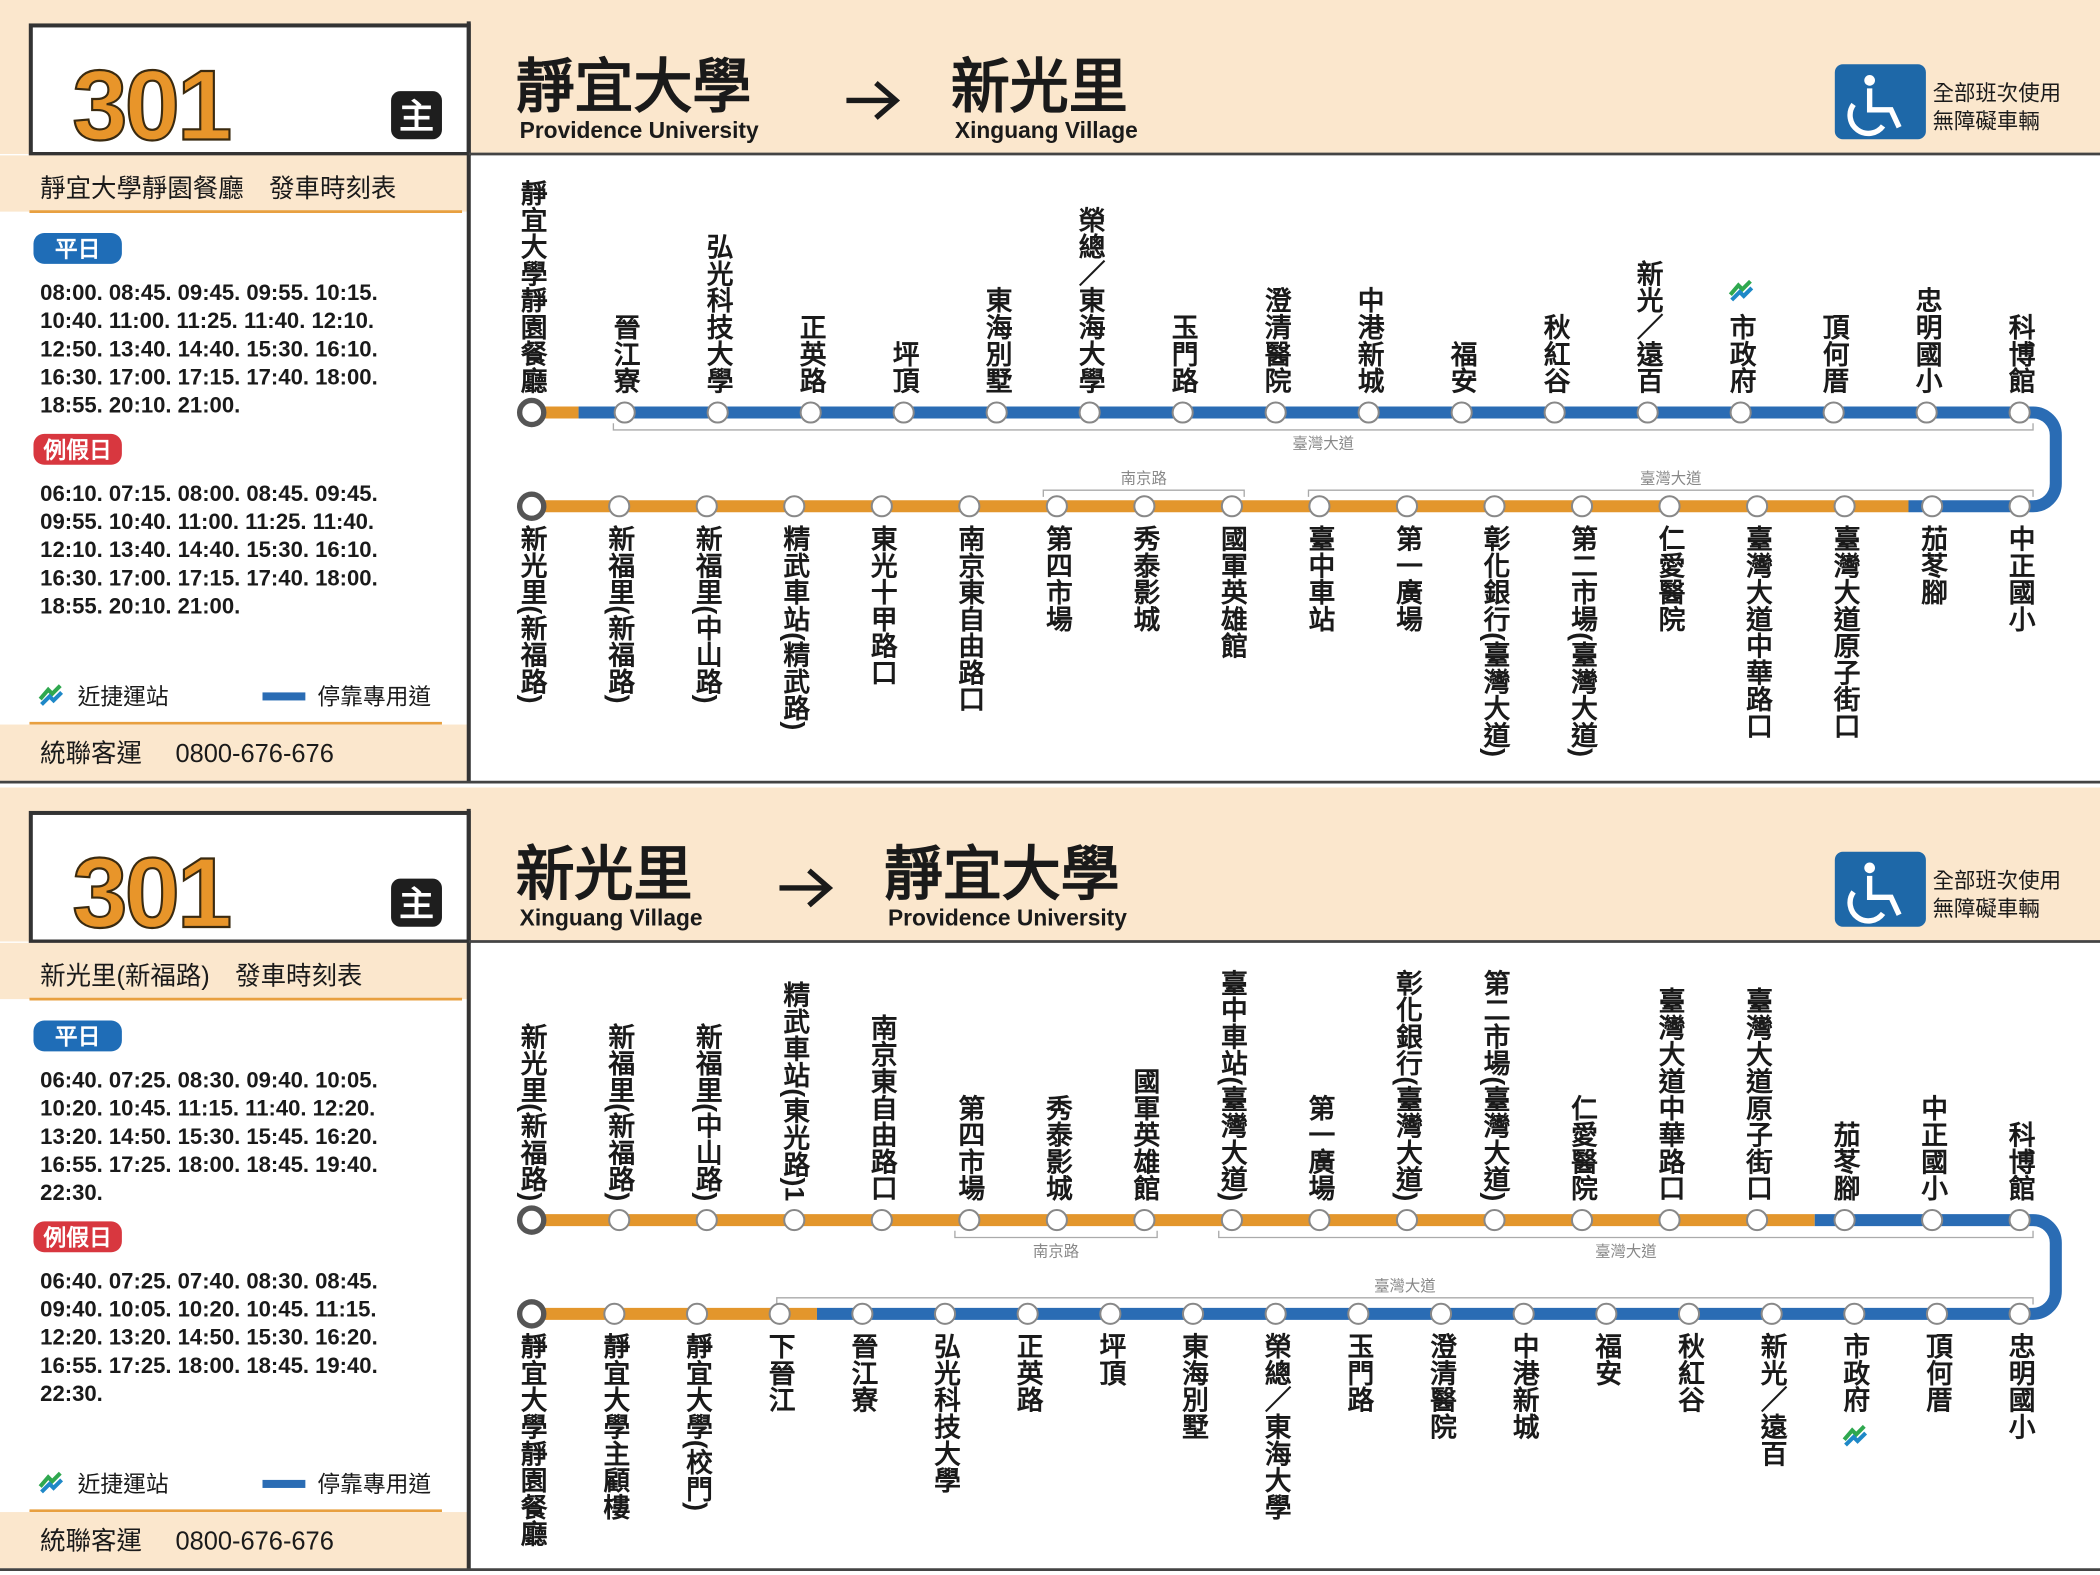 Image resolution: width=2100 pixels, height=1575 pixels. What do you see at coordinates (416, 904) in the screenshot?
I see `badge: 主` at bounding box center [416, 904].